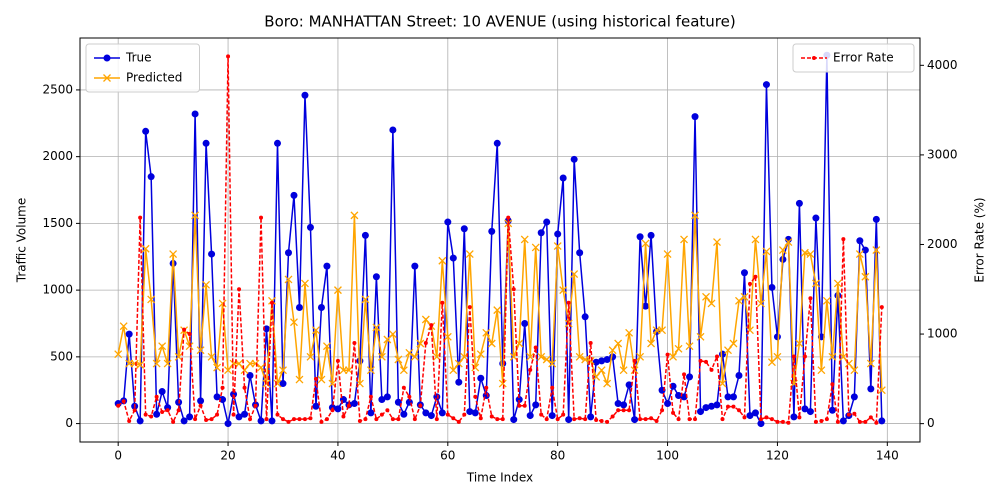  Describe the element at coordinates (980, 239) in the screenshot. I see `y2-axis-label: Error Rate (%)` at that location.